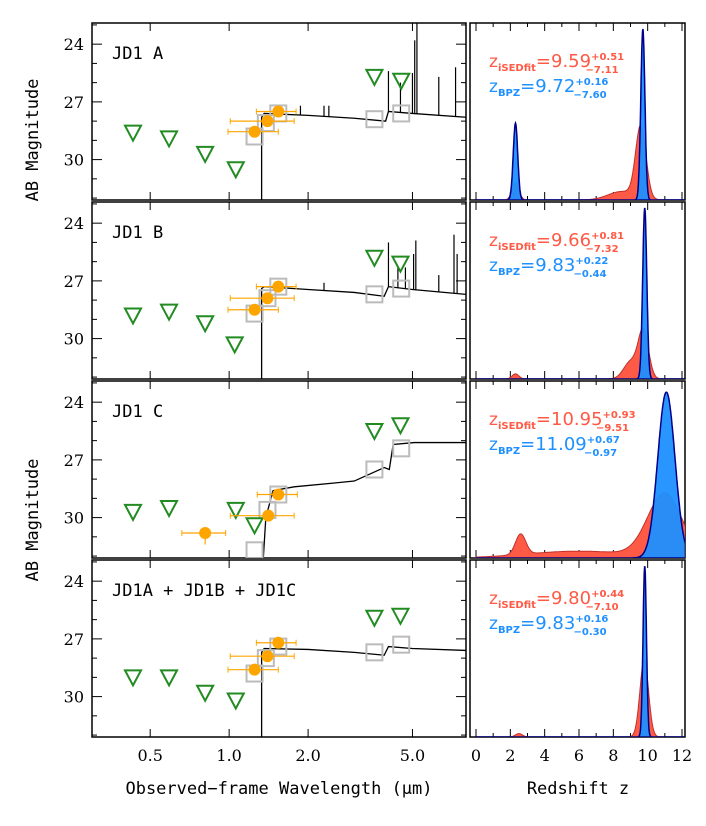 The image size is (706, 826). What do you see at coordinates (510, 755) in the screenshot?
I see `z-tick-label: 2` at bounding box center [510, 755].